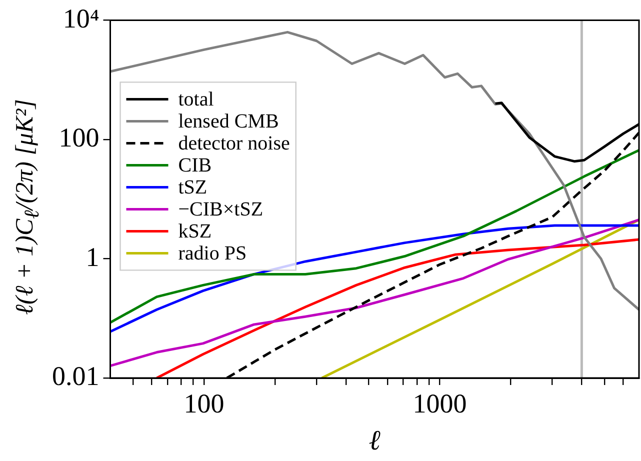 The width and height of the screenshot is (641, 461). I want to click on x-axis-title: ℓ, so click(374, 441).